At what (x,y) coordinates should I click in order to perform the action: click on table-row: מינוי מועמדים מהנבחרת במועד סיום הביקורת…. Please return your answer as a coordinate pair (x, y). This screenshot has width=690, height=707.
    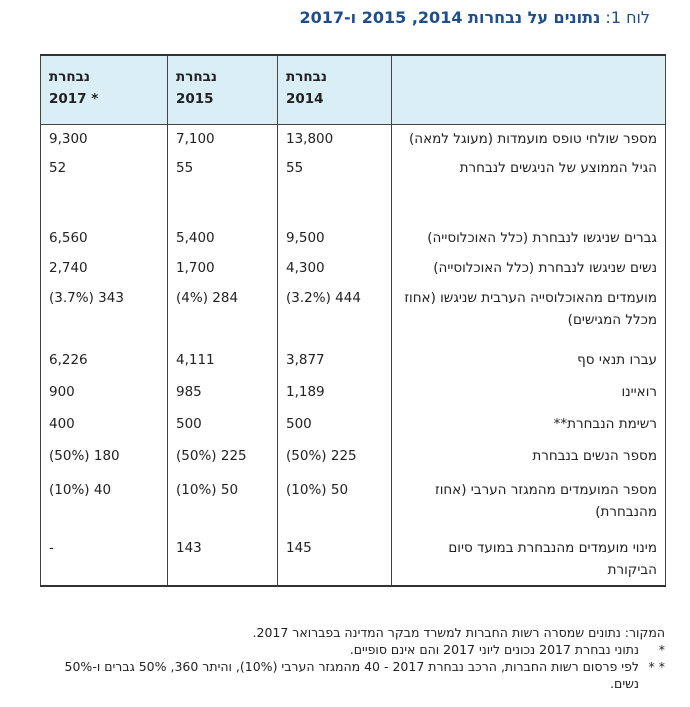
    Looking at the image, I should click on (353, 560).